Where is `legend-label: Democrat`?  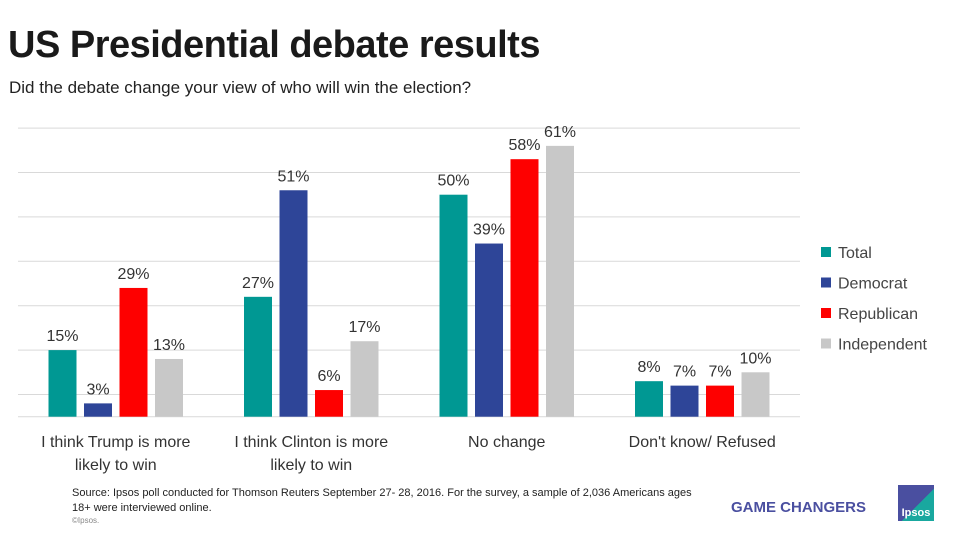 legend-label: Democrat is located at coordinates (873, 284).